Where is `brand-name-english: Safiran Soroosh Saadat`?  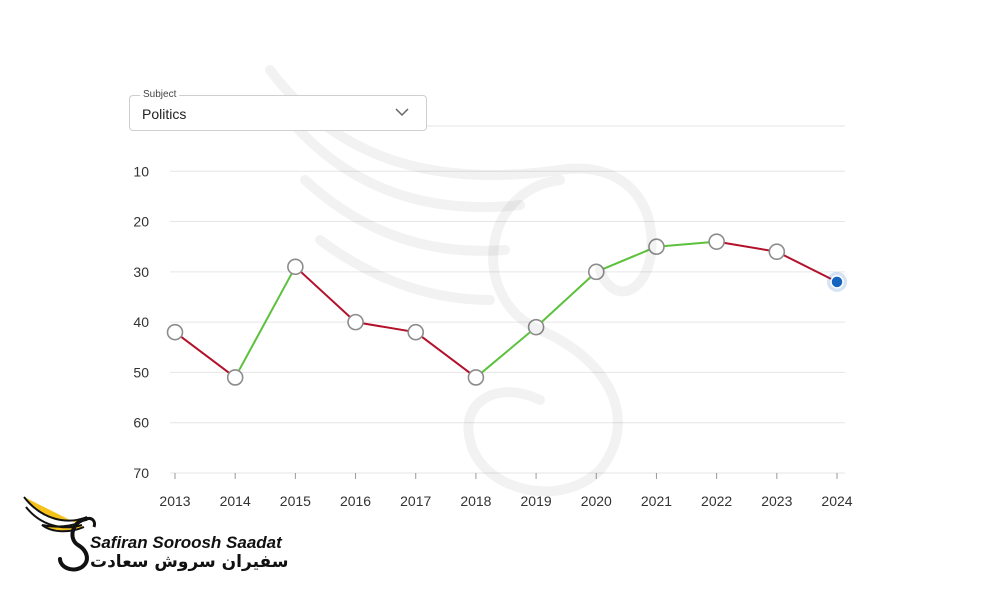
brand-name-english: Safiran Soroosh Saadat is located at coordinates (186, 542).